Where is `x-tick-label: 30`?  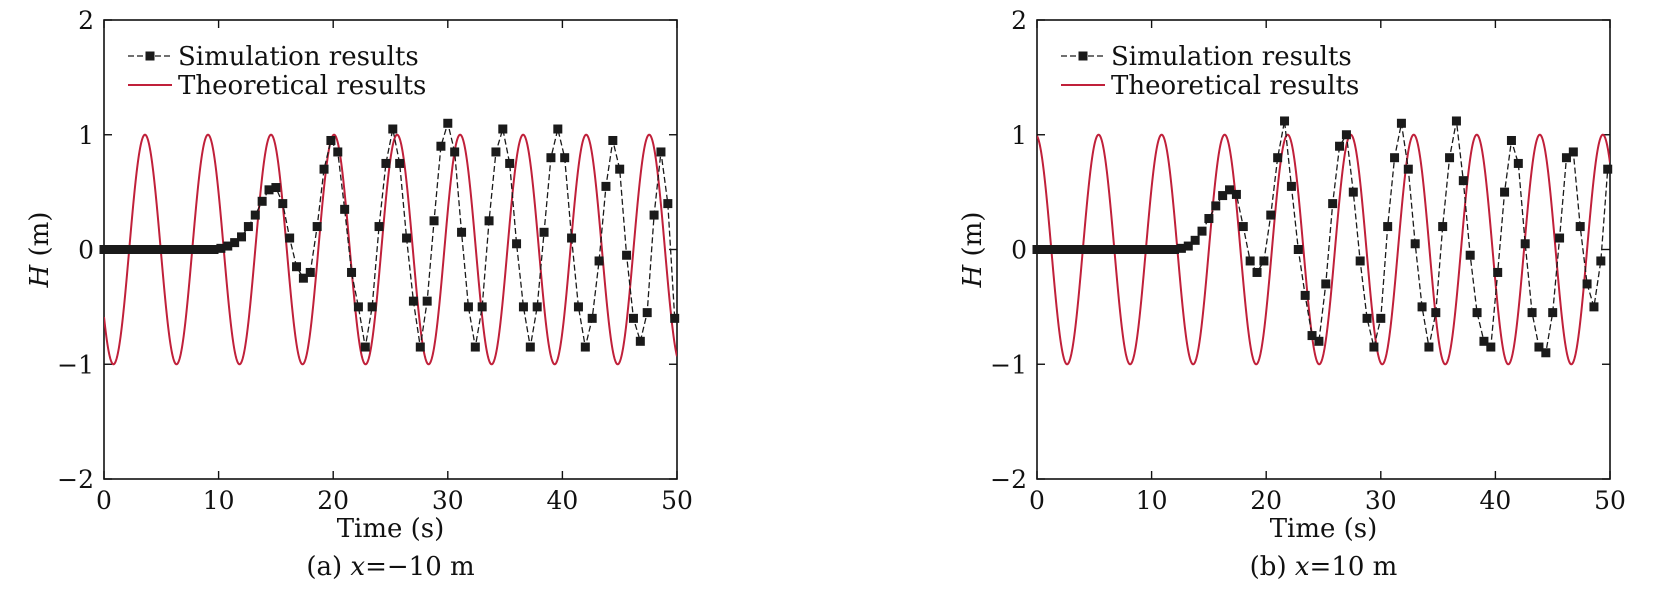 x-tick-label: 30 is located at coordinates (448, 500).